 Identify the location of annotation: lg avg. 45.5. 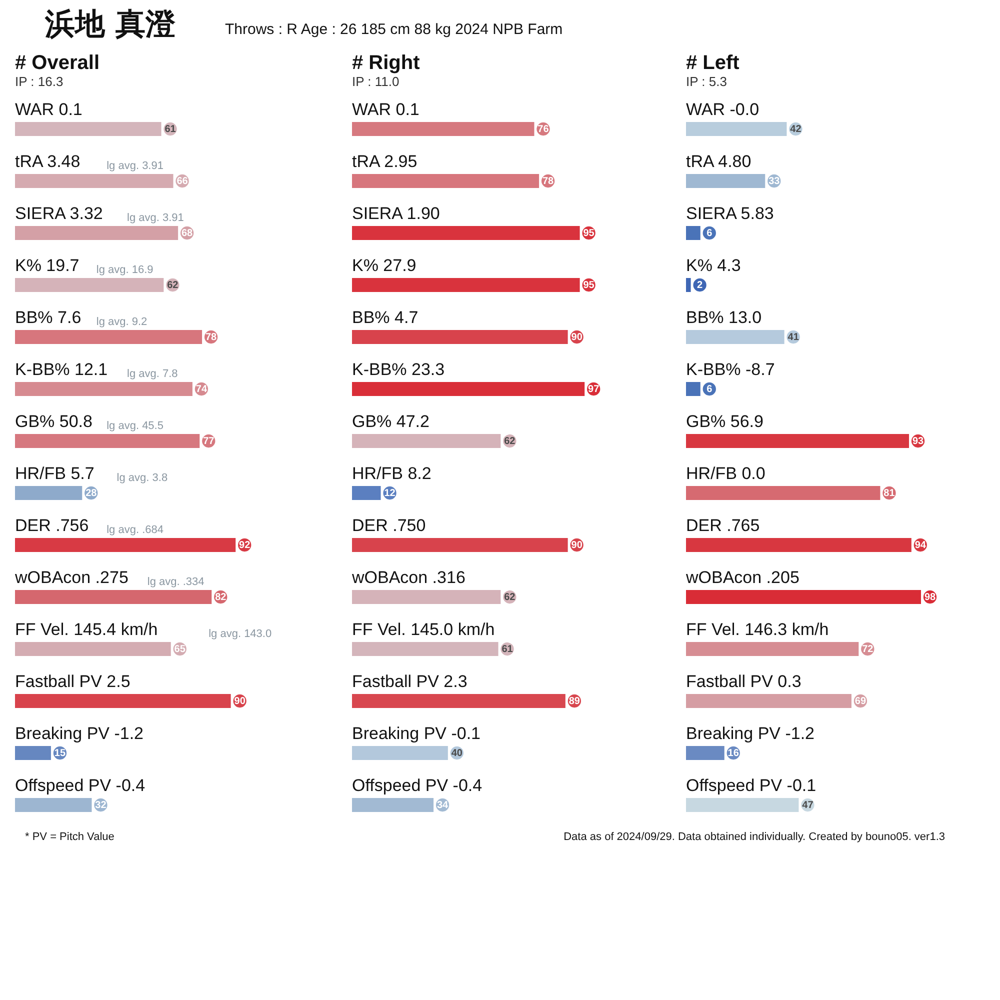
(135, 426).